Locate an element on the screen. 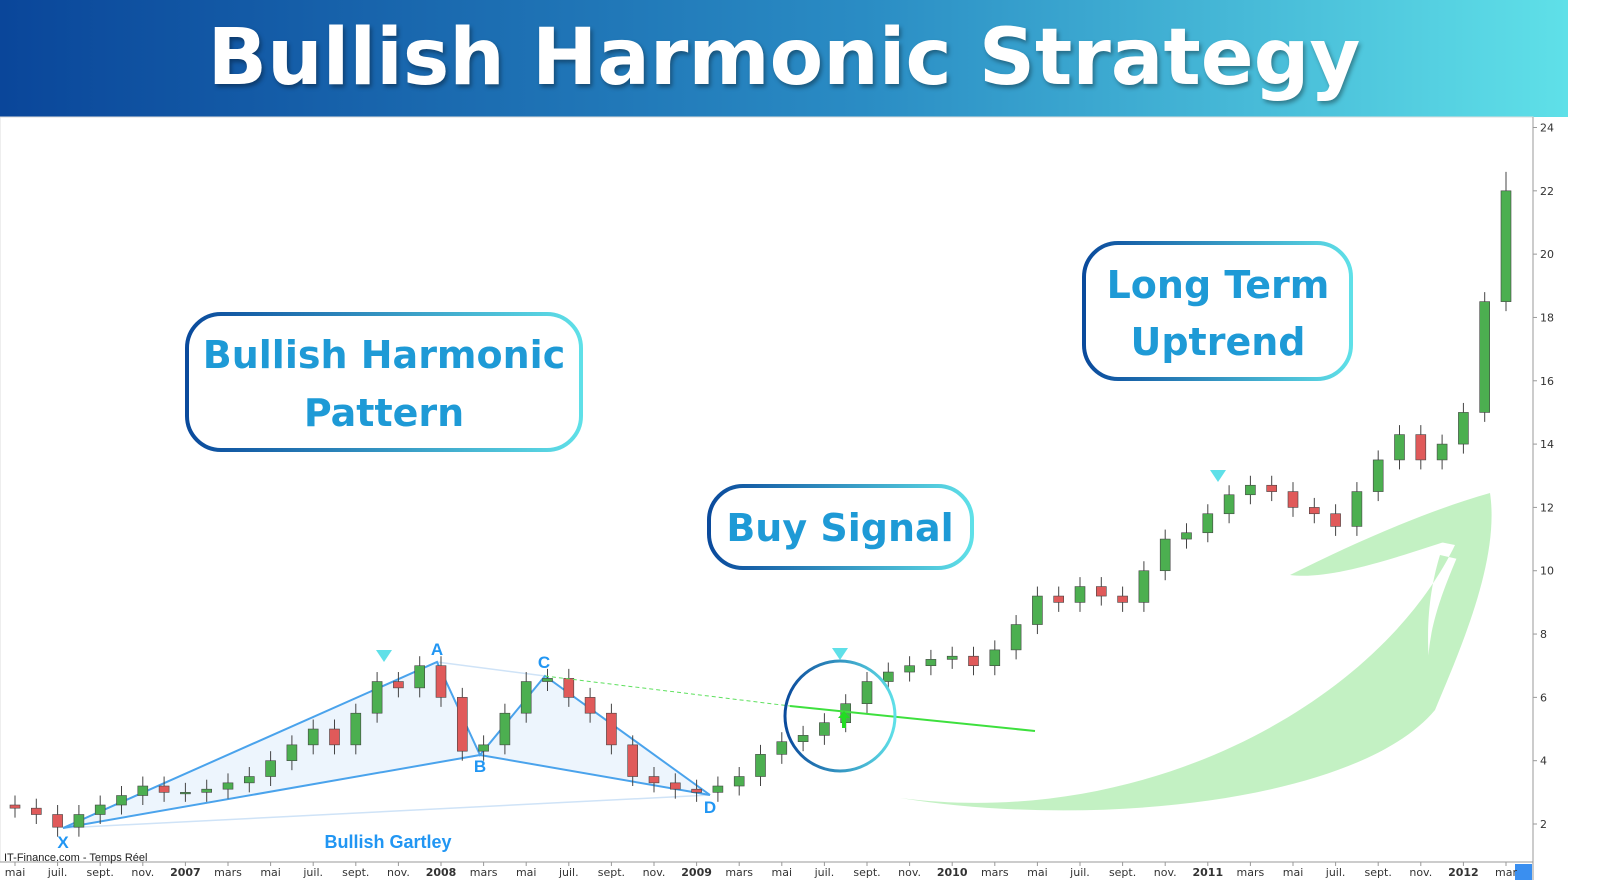  source: IT-Finance.com - Temps Réel is located at coordinates (75, 858).